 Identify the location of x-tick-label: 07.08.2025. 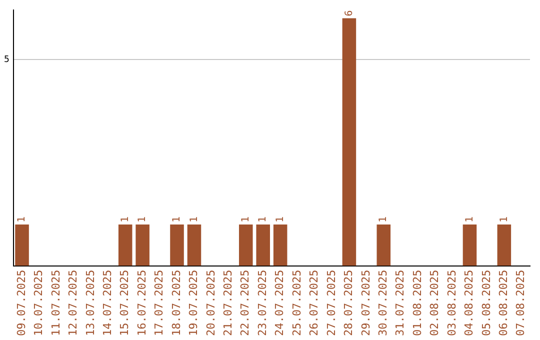
(521, 303).